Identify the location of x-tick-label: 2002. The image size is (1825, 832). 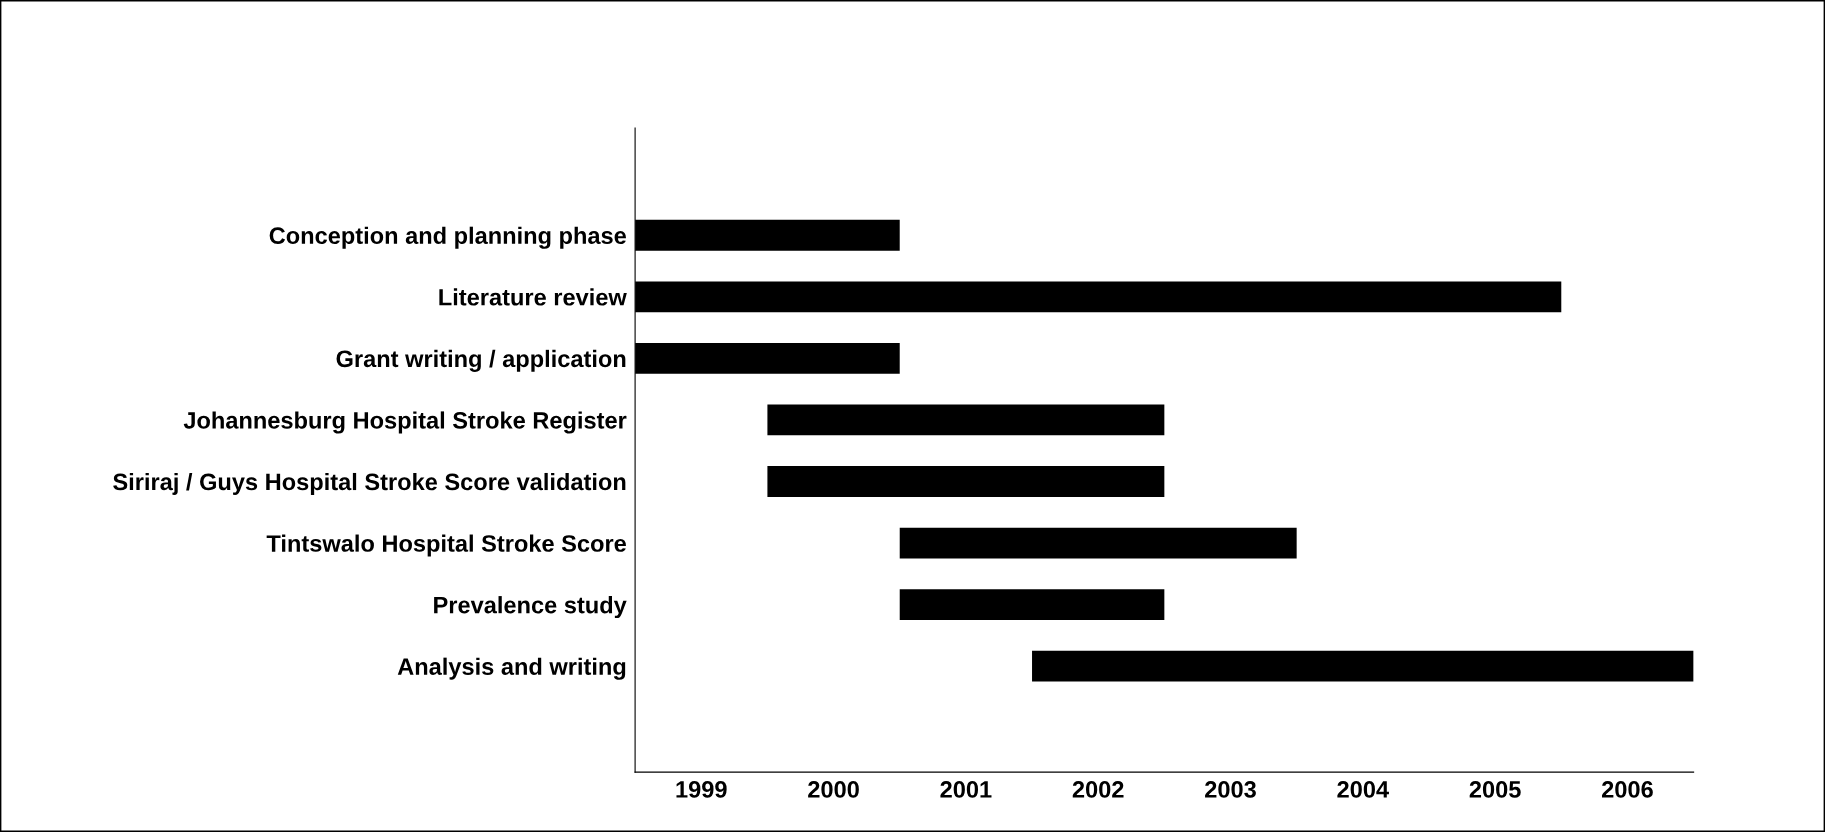
(1098, 789).